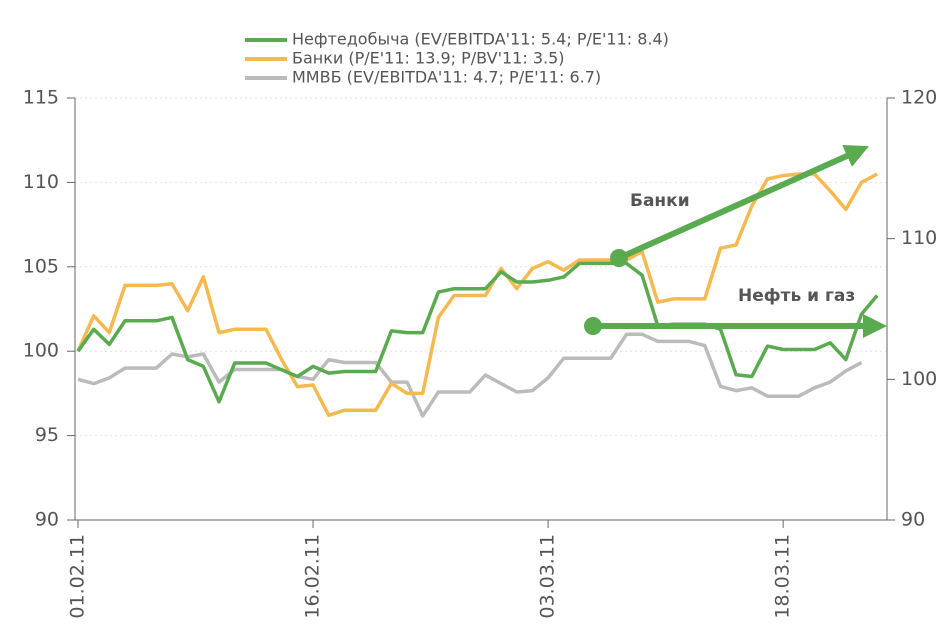 The image size is (942, 627). What do you see at coordinates (919, 98) in the screenshot?
I see `y2-tick-label: 120` at bounding box center [919, 98].